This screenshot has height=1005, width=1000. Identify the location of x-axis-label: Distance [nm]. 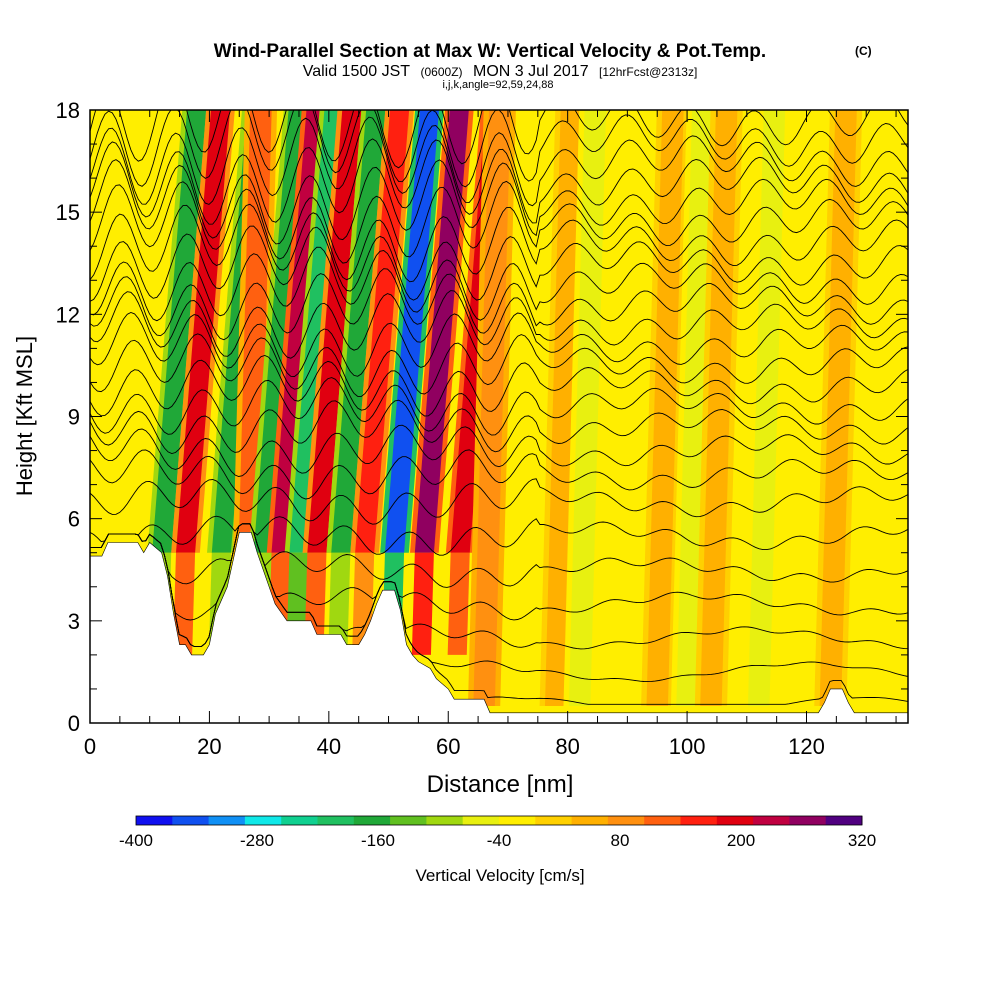
(500, 784).